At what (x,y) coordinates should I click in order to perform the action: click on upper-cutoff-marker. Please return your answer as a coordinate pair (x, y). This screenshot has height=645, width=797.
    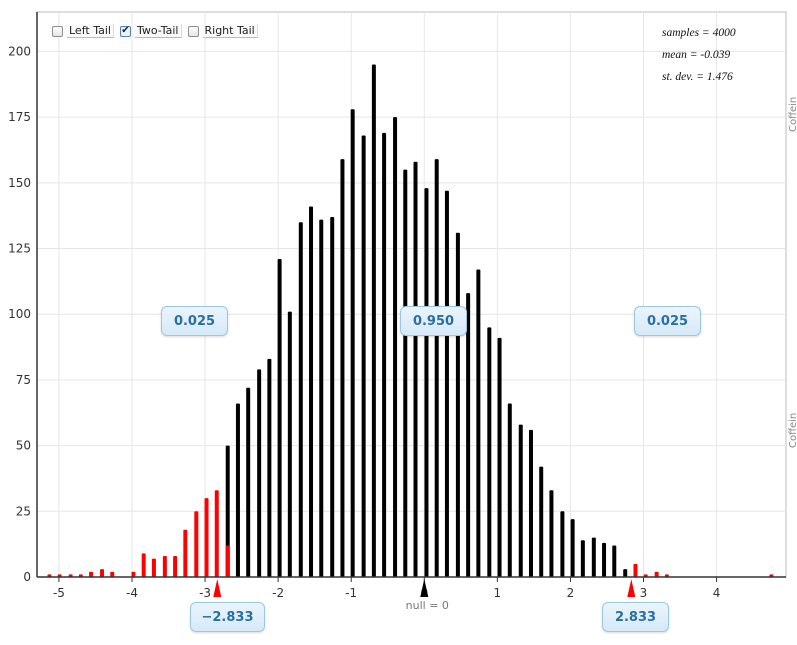
    Looking at the image, I should click on (631, 588).